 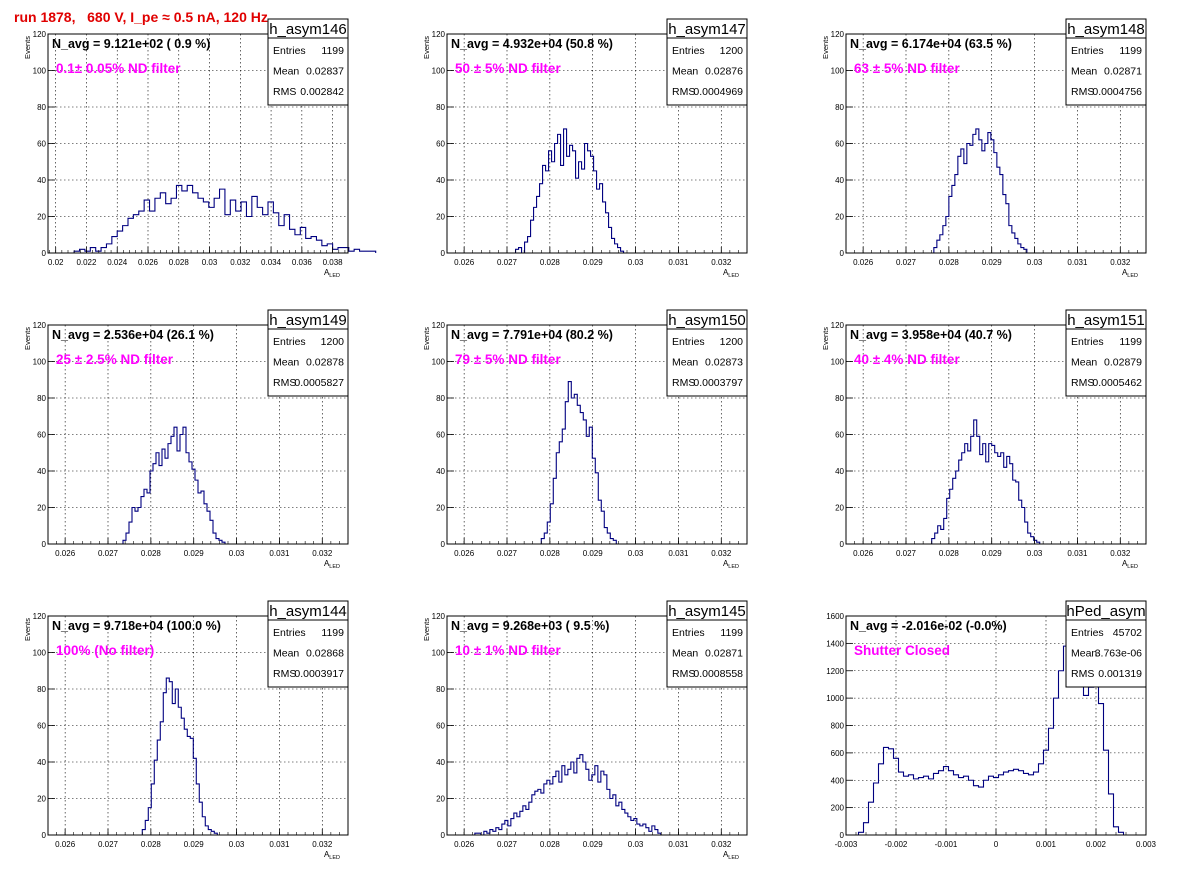 What do you see at coordinates (731, 633) in the screenshot?
I see `stats-value: 1199` at bounding box center [731, 633].